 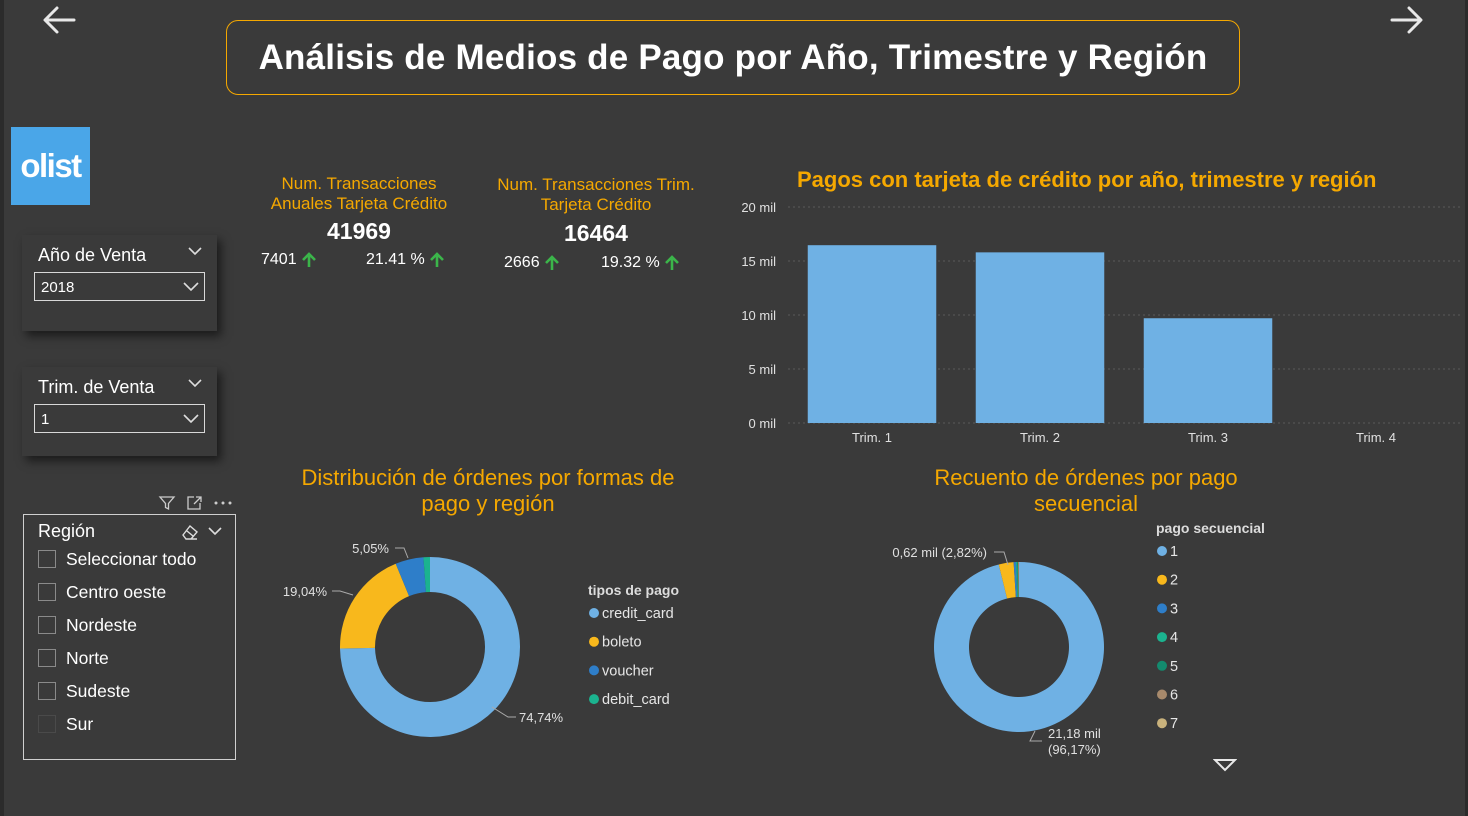 What do you see at coordinates (1174, 581) in the screenshot?
I see `legend-item: 2` at bounding box center [1174, 581].